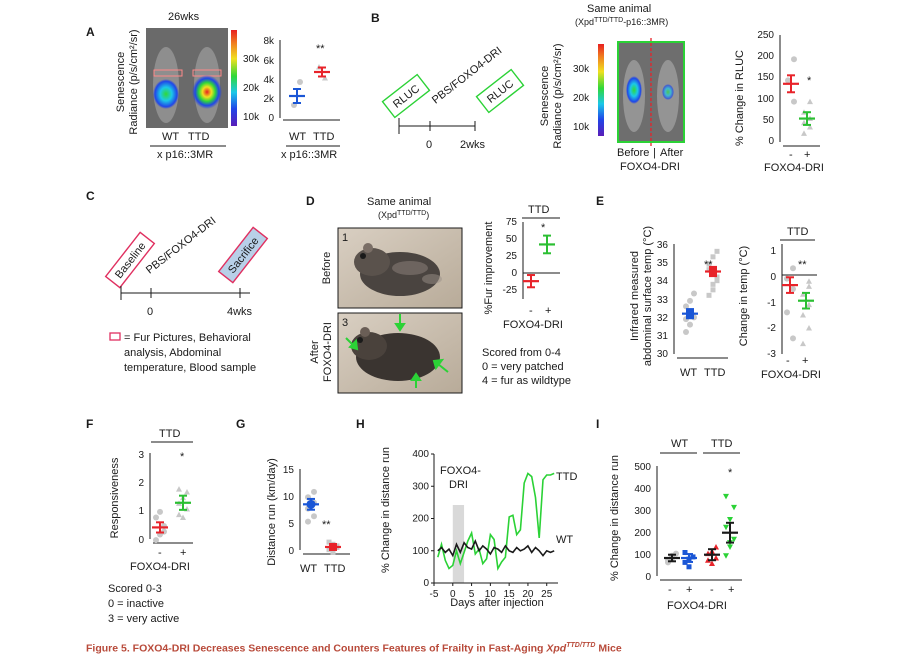 The image size is (914, 660). I want to click on svg-text: abdominal surface temp (°C), so click(648, 296).